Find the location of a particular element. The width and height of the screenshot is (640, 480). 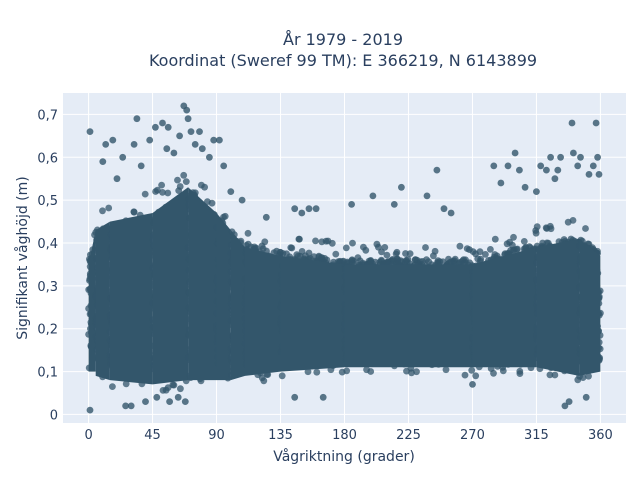

chart-title-line-1: År 1979 - 2019 is located at coordinates (343, 39).